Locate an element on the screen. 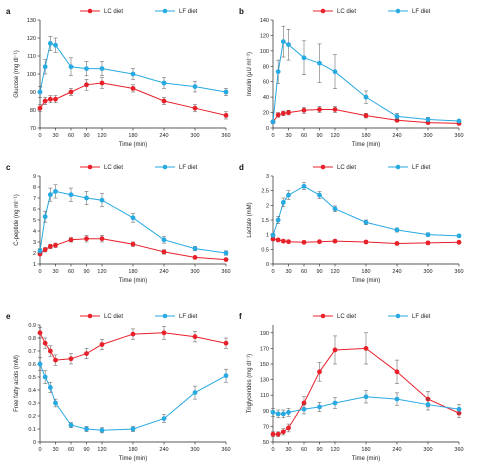  y-axis-label: Glucose (mg dl⁻¹) is located at coordinates (17, 74).